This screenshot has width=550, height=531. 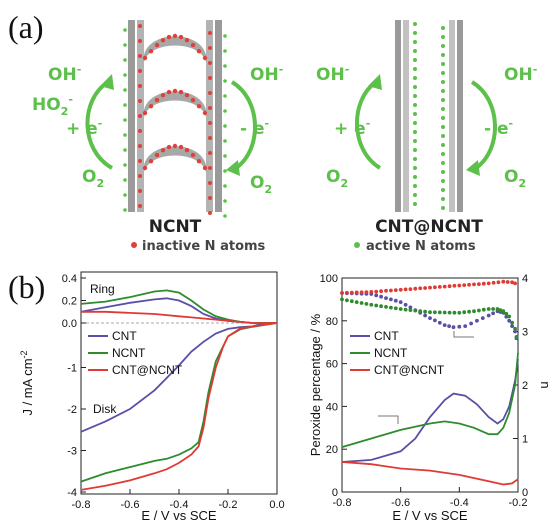 I want to click on reaction-arrows, so click(x=291, y=125).